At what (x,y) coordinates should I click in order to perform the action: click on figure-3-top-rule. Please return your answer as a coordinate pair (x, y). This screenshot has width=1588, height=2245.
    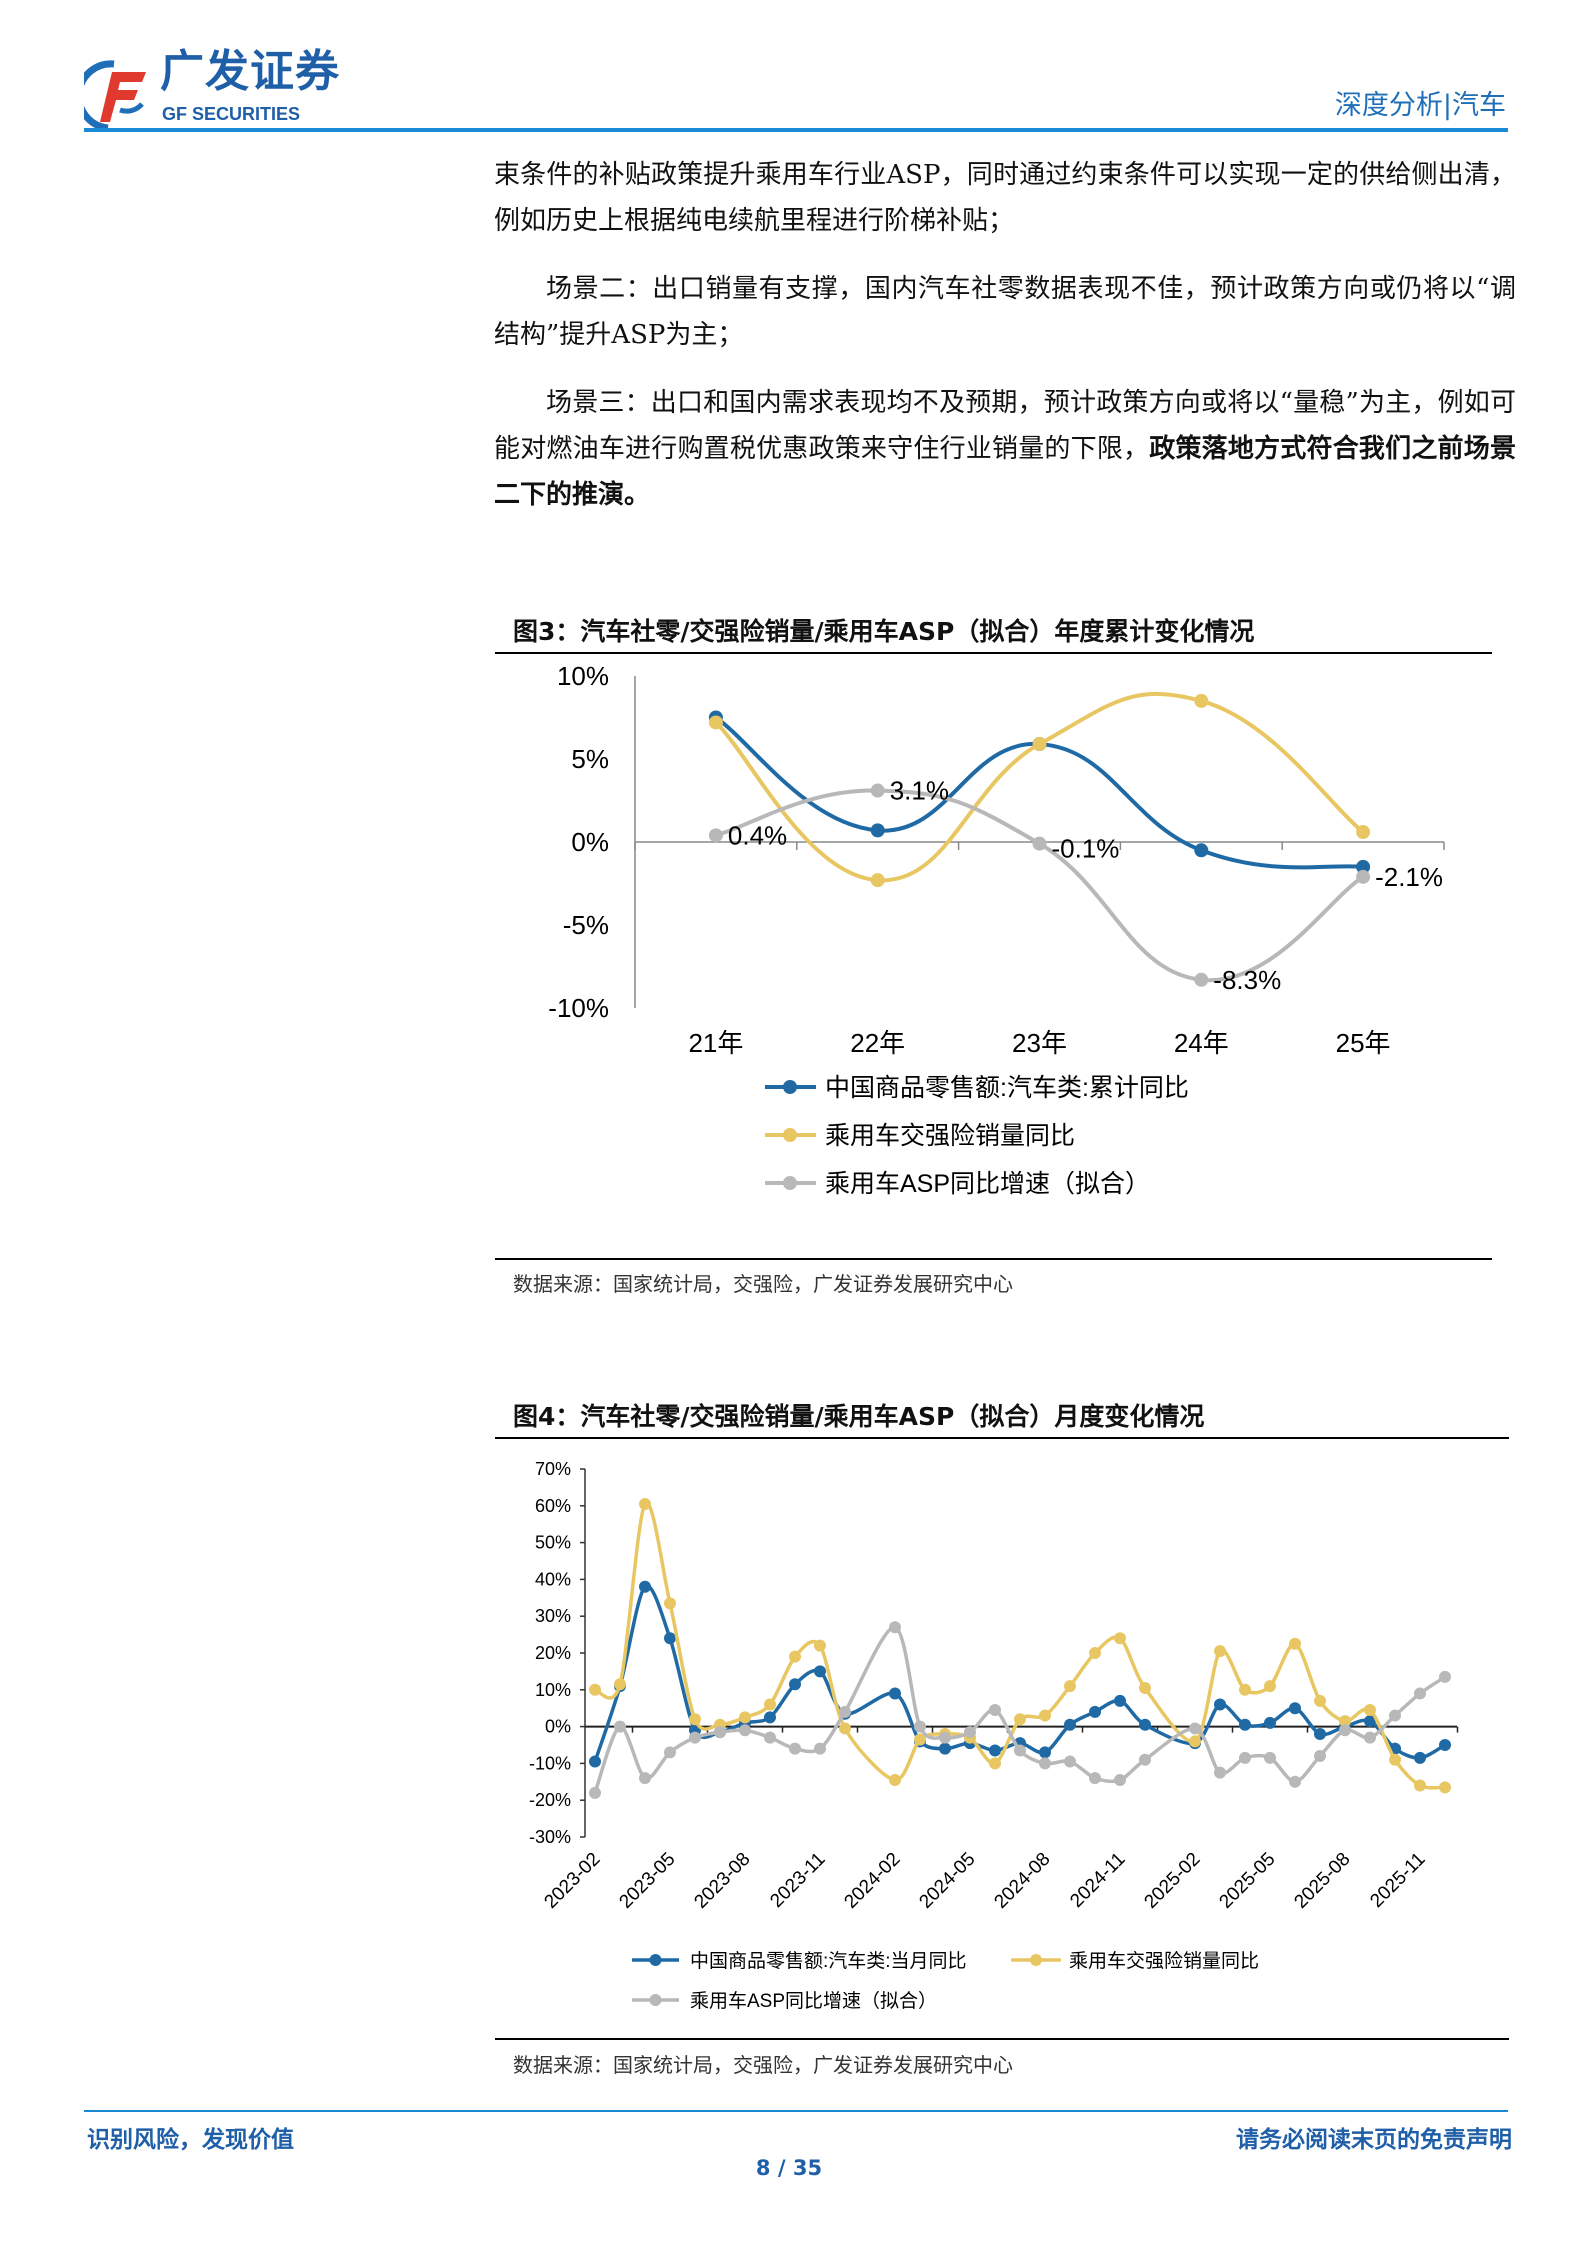
    Looking at the image, I should click on (993, 653).